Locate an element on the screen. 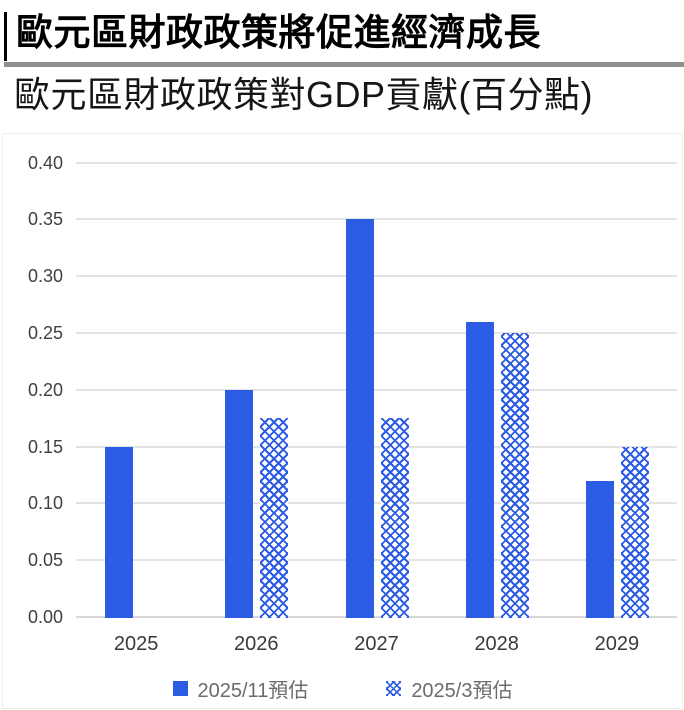  y-axis-tick-label: 0.30 is located at coordinates (45, 276).